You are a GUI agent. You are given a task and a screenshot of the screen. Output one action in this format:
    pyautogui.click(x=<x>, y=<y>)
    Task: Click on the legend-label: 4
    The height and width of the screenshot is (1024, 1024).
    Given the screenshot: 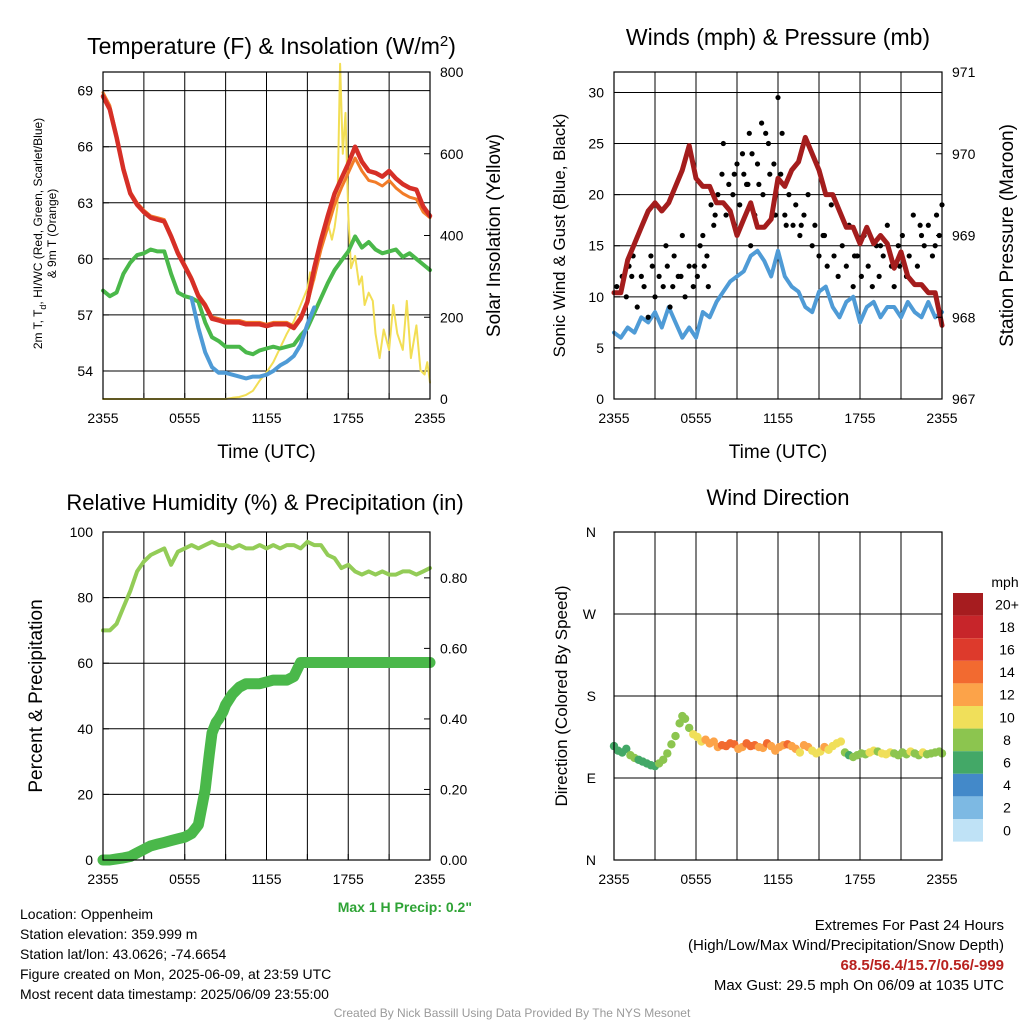 What is the action you would take?
    pyautogui.click(x=1007, y=785)
    